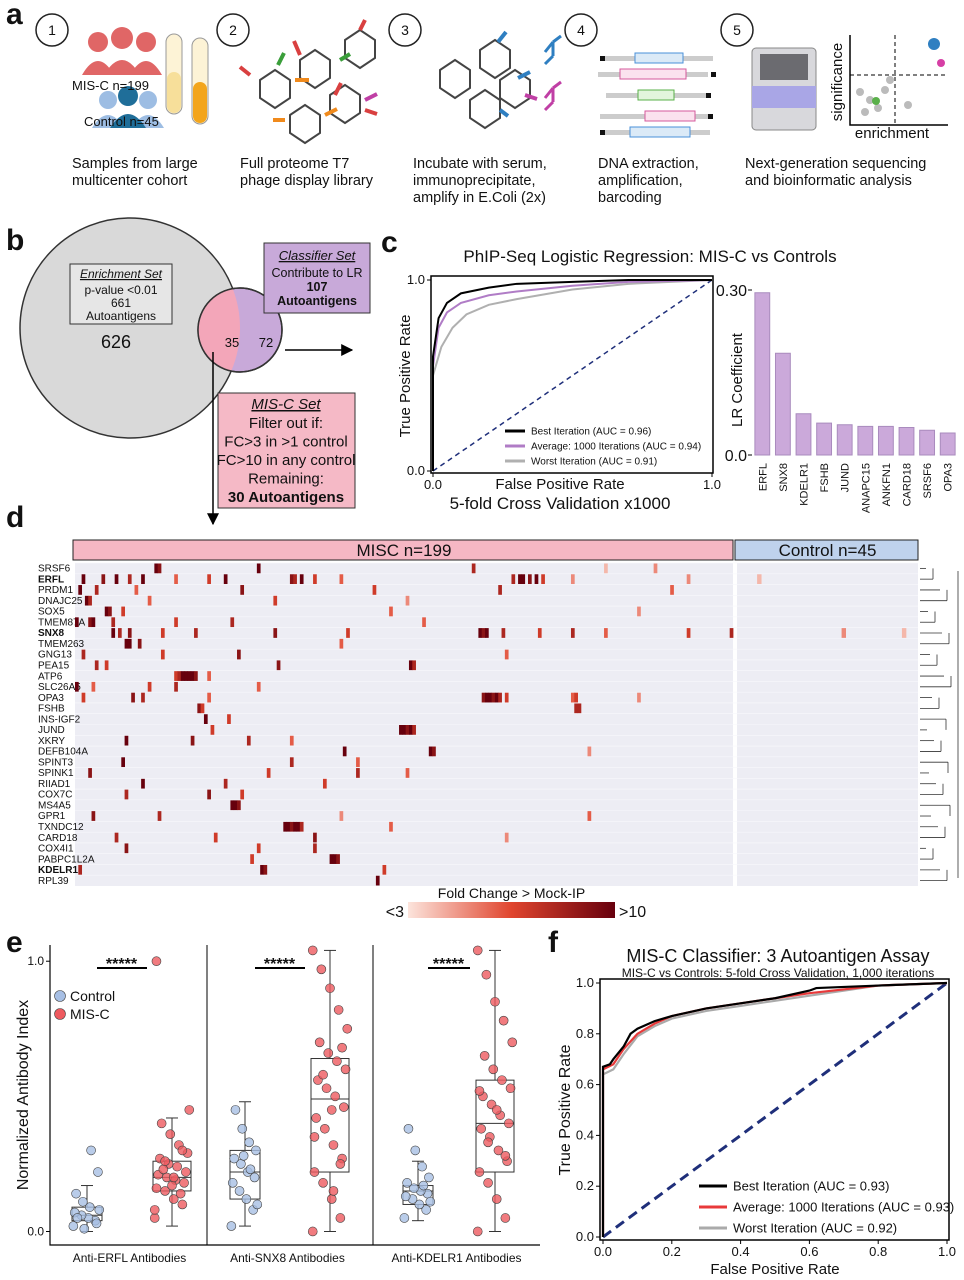 The image size is (964, 1280). What do you see at coordinates (898, 80) in the screenshot?
I see `volcano-sketch` at bounding box center [898, 80].